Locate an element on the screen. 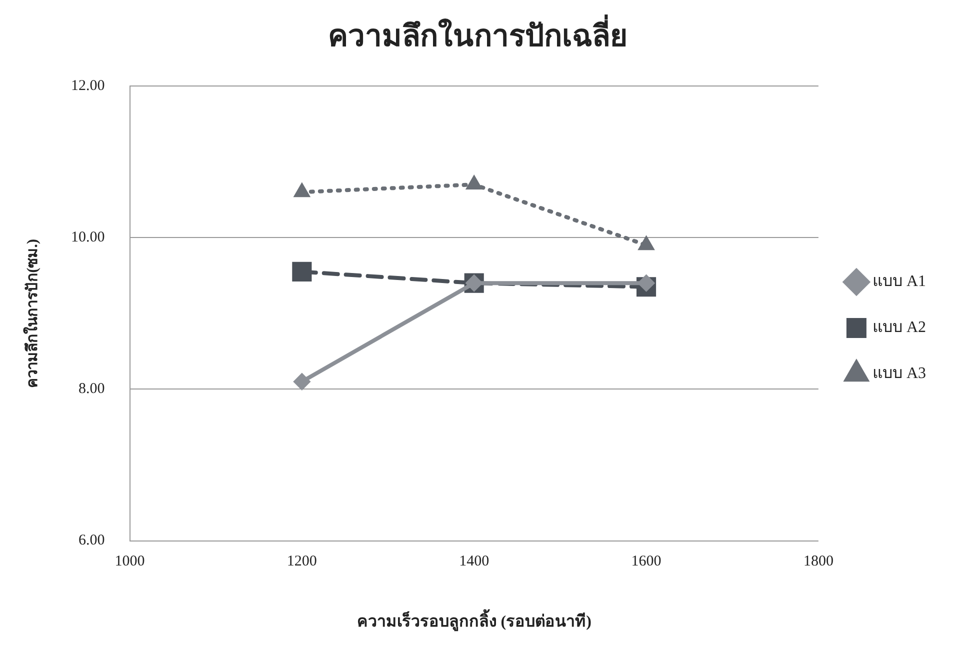 The image size is (956, 656). legend-label: แบบ A1 is located at coordinates (899, 281).